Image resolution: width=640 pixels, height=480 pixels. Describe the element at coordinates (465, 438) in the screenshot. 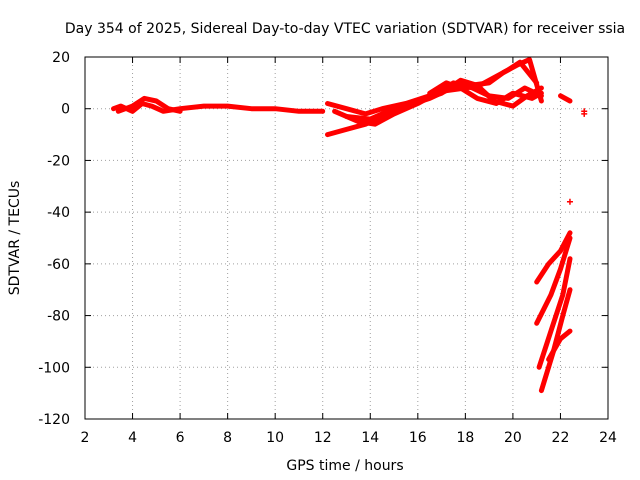

I see `x-tick-label: 18` at that location.